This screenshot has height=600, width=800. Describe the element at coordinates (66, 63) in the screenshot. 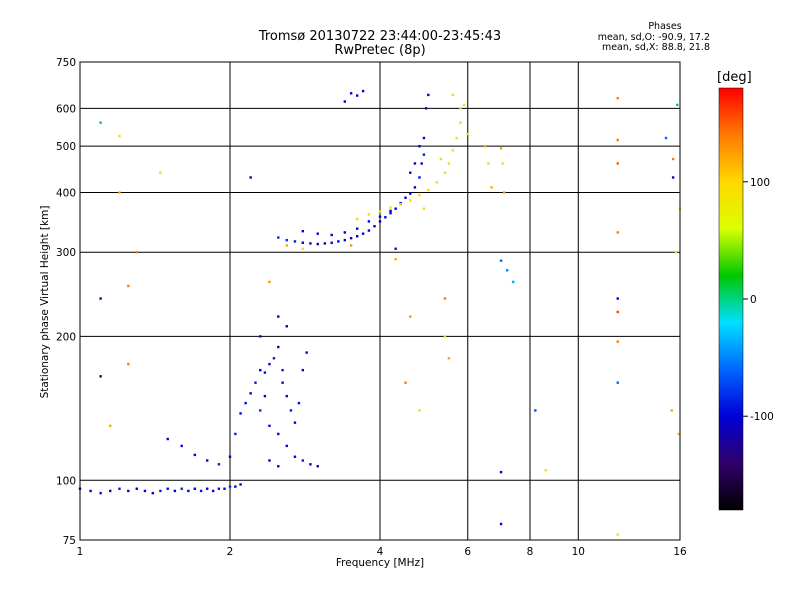

I see `y-tick-label: 750` at that location.